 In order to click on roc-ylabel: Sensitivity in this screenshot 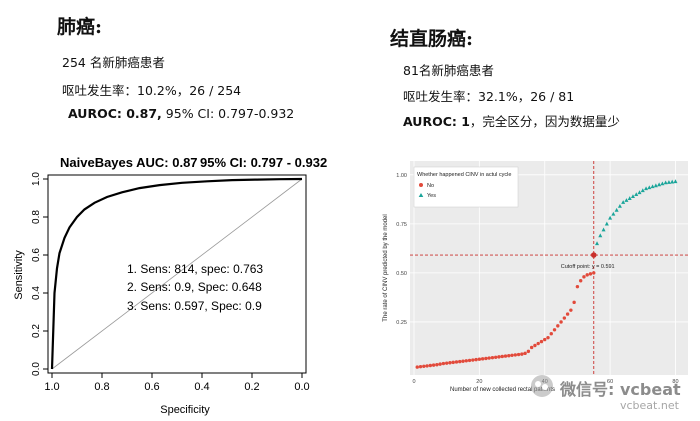, I will do `click(19, 275)`.